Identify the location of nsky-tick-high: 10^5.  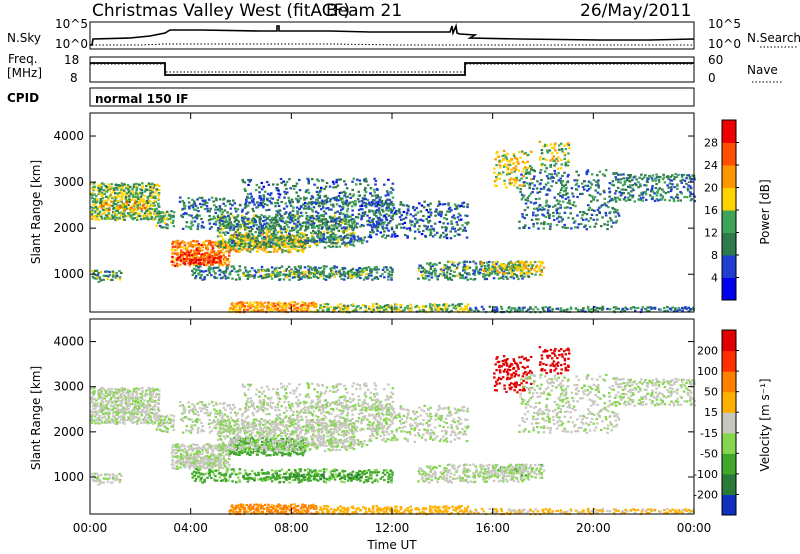
(71, 24).